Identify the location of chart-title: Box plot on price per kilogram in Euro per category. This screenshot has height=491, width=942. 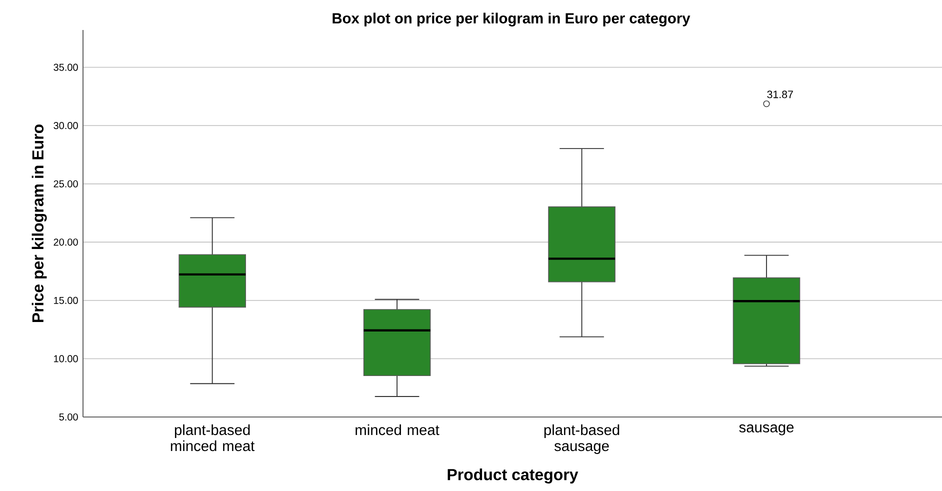
(511, 19).